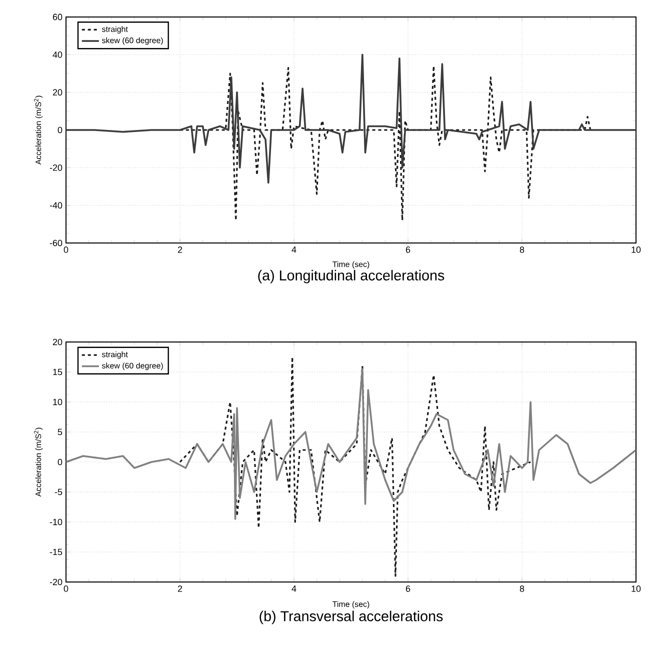  What do you see at coordinates (56, 243) in the screenshot?
I see `y-tick-label: -60` at bounding box center [56, 243].